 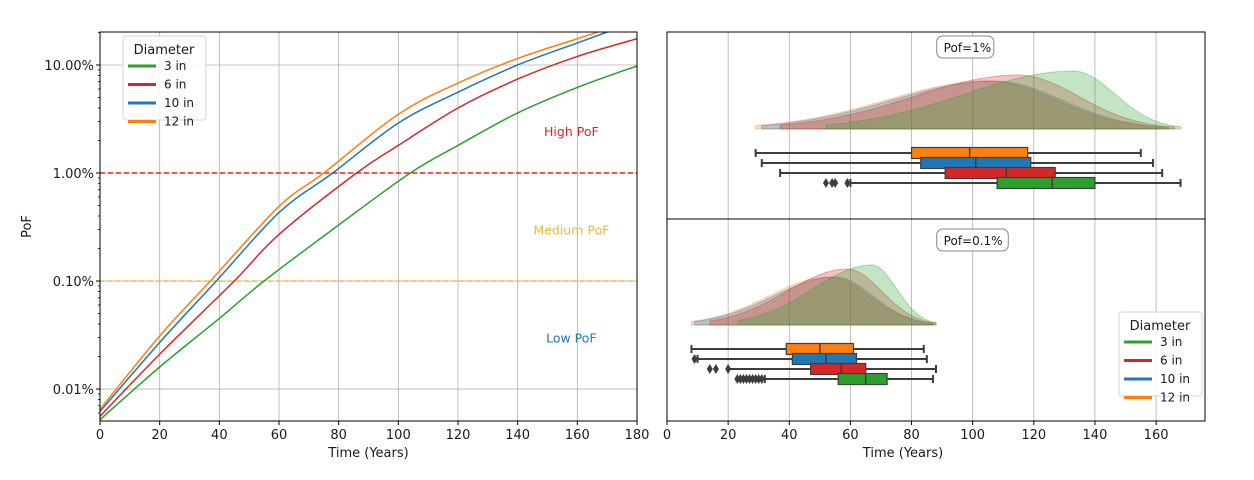 What do you see at coordinates (571, 131) in the screenshot?
I see `zone-label: High PoF` at bounding box center [571, 131].